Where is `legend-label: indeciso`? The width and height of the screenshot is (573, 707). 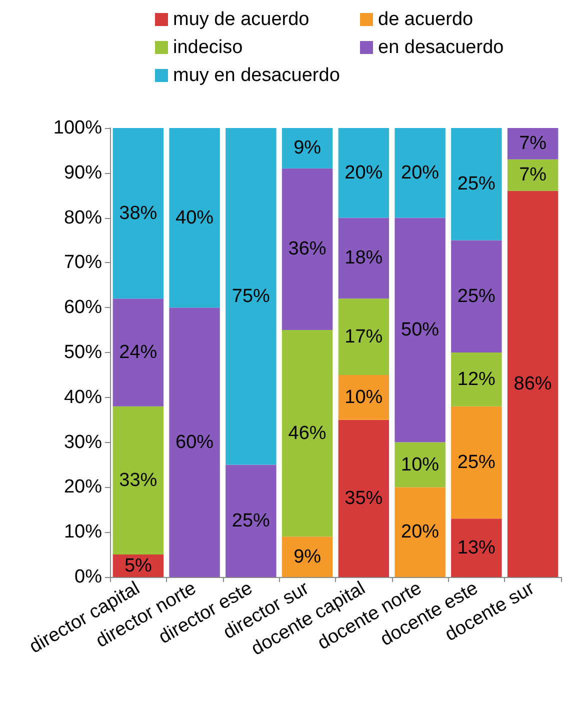 legend-label: indeciso is located at coordinates (208, 47).